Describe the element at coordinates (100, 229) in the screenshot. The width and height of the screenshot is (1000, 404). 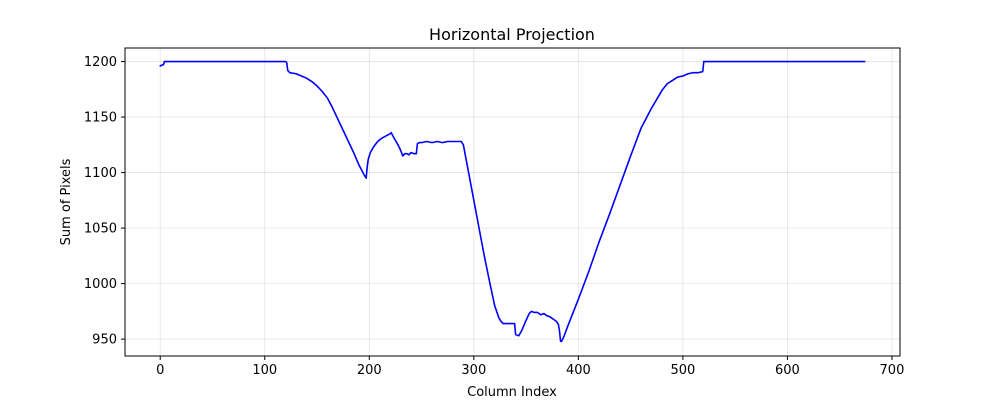
I see `y-tick-label: 1050` at that location.